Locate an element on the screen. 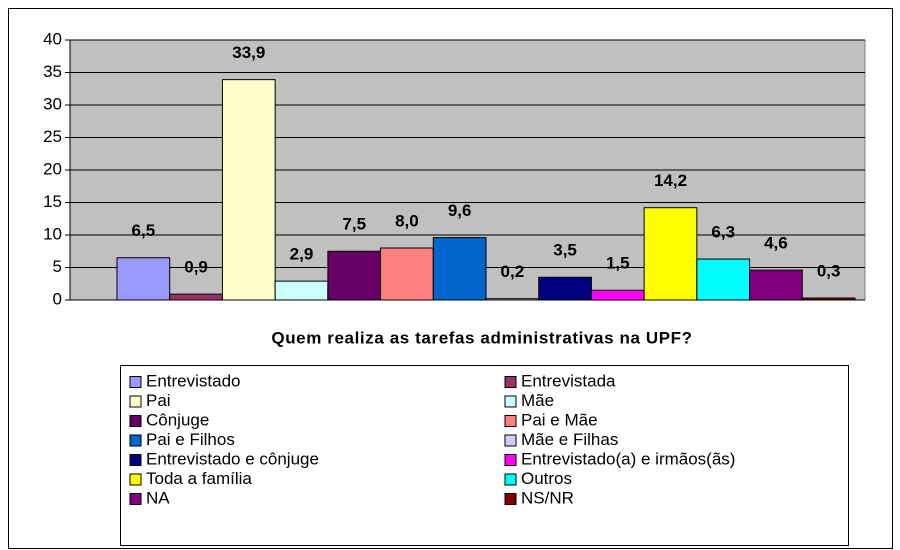  value-label: 6,3 is located at coordinates (723, 232).